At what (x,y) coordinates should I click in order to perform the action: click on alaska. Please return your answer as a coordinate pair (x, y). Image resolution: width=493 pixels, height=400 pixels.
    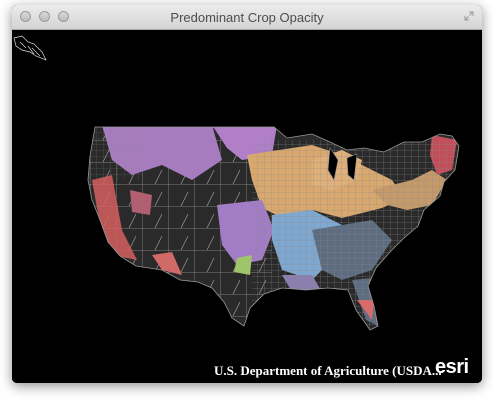
    Looking at the image, I should click on (30, 48).